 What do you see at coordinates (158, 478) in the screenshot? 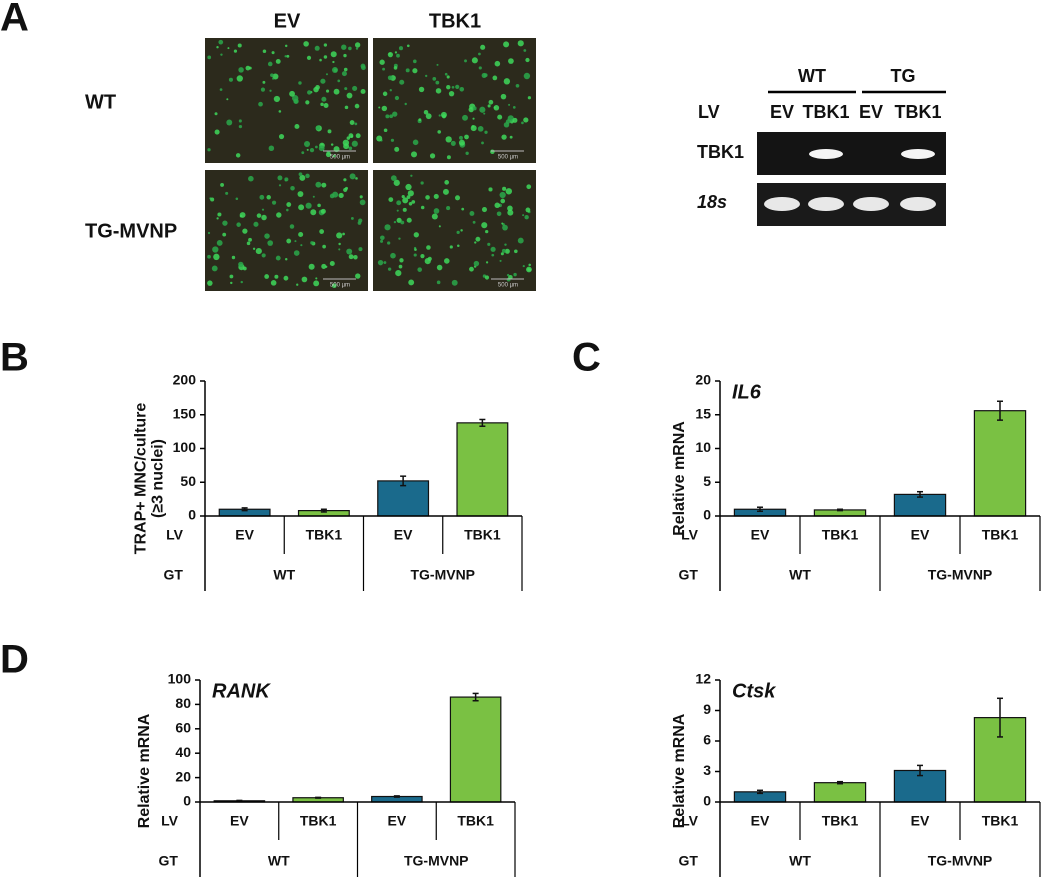
I see `y-axis-label: (≥3 nuclei)` at bounding box center [158, 478].